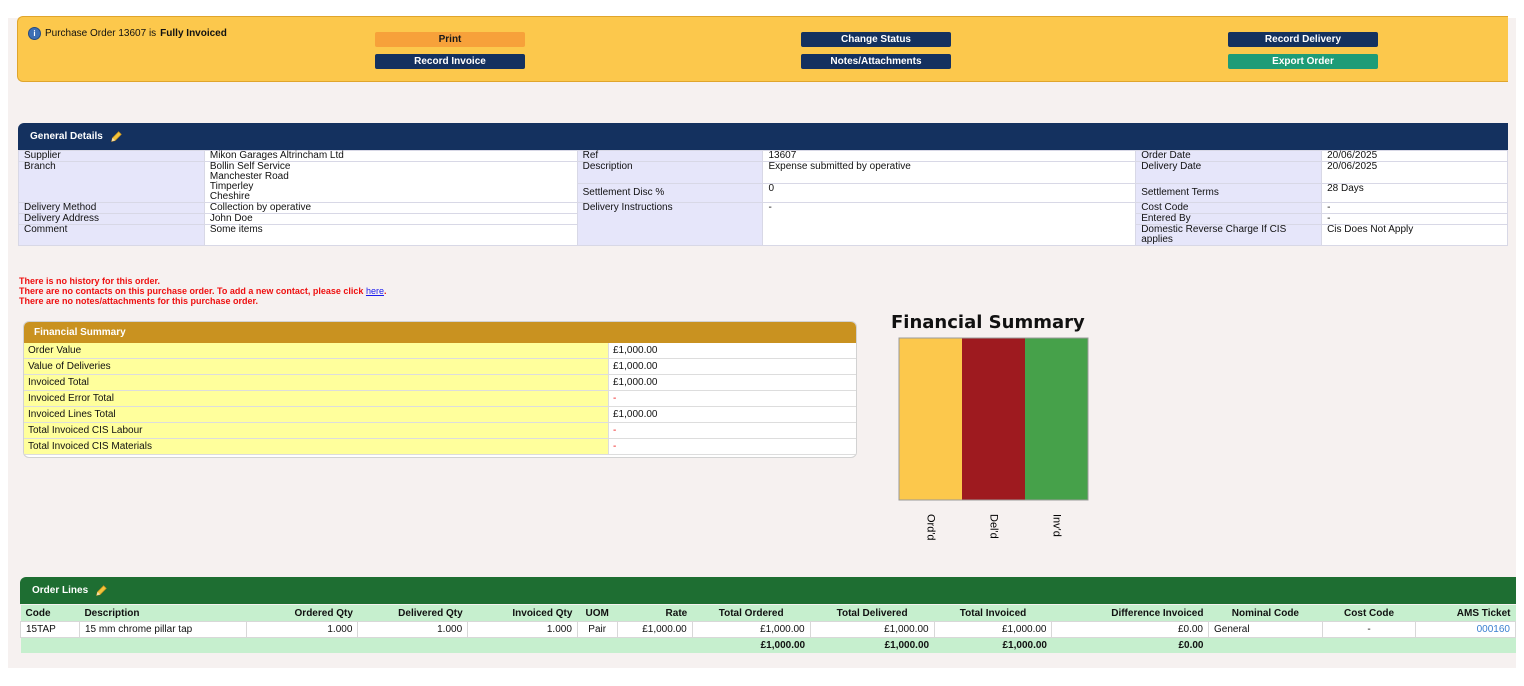 This screenshot has width=1524, height=686. Describe the element at coordinates (390, 208) in the screenshot. I see `delivery-method-value: Collection by operative` at that location.